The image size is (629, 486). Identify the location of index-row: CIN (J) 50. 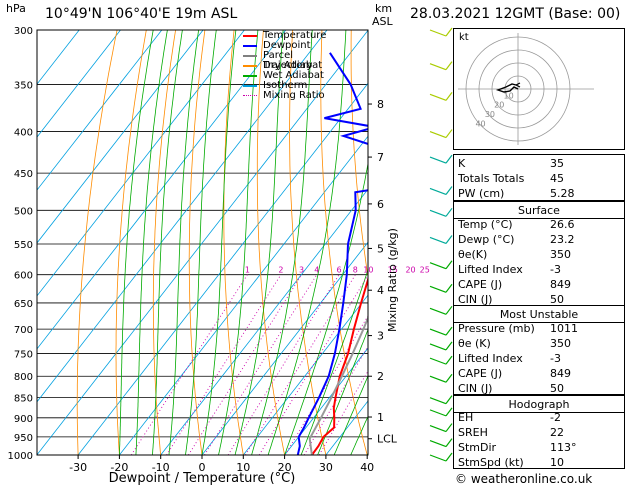
(539, 388).